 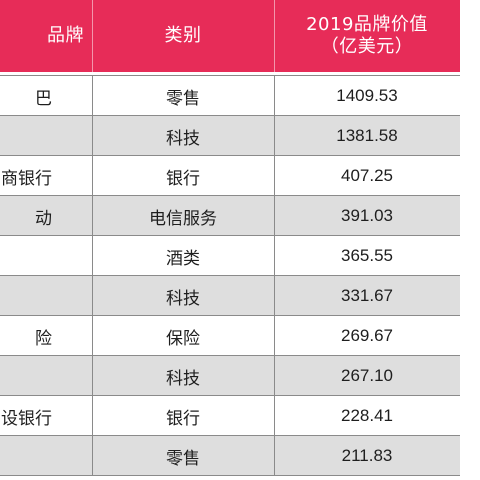 I want to click on brand-value-cell: 267.10, so click(x=367, y=375).